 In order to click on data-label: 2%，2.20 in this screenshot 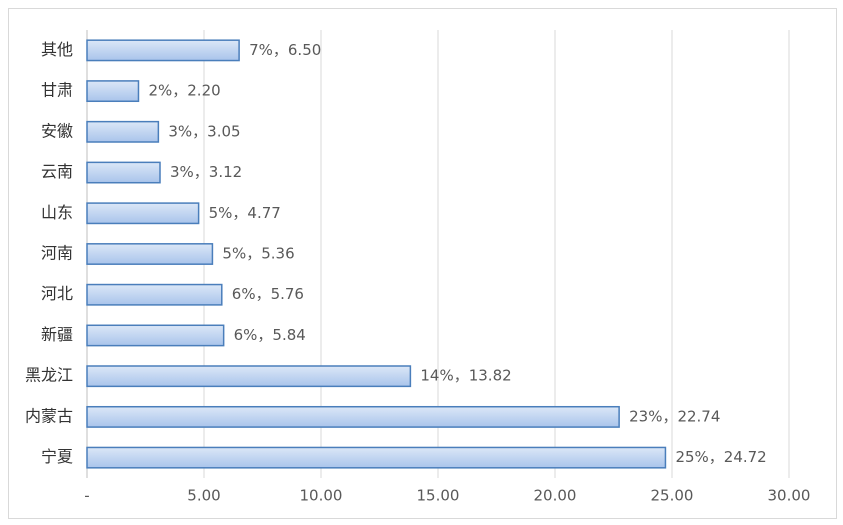, I will do `click(184, 91)`.